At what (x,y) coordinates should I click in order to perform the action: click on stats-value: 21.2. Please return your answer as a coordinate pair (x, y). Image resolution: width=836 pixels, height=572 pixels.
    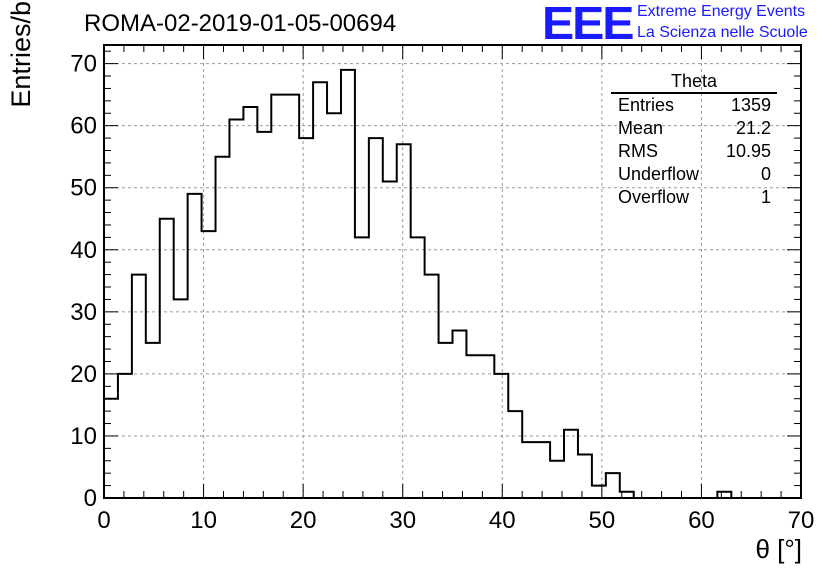
    Looking at the image, I should click on (753, 128).